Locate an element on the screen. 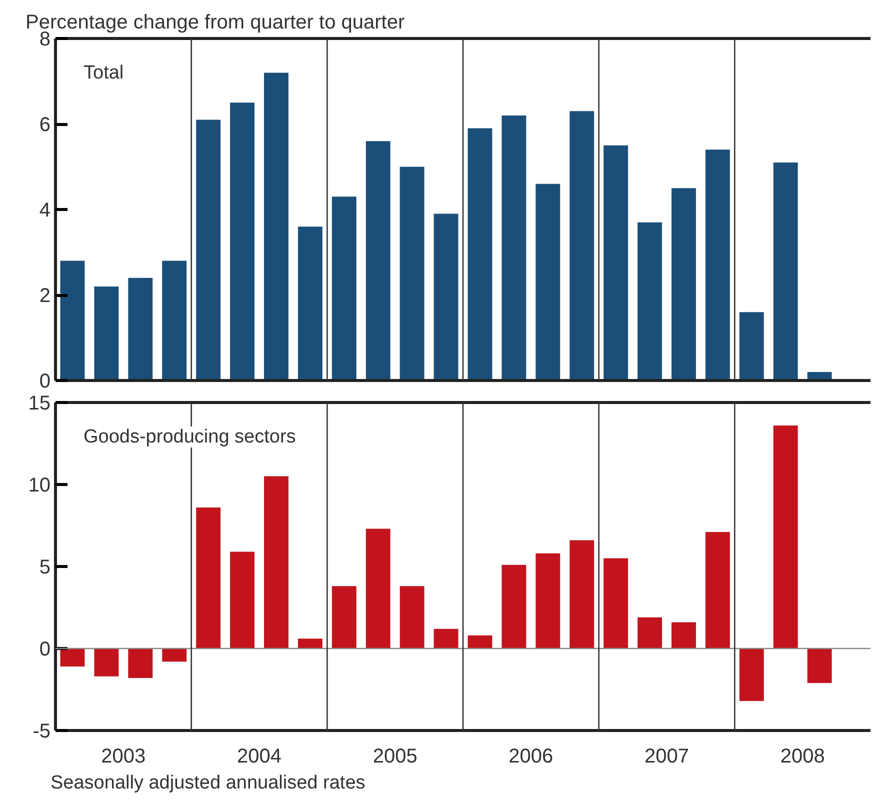 Image resolution: width=874 pixels, height=802 pixels. x-tick-label: 2008 is located at coordinates (802, 757).